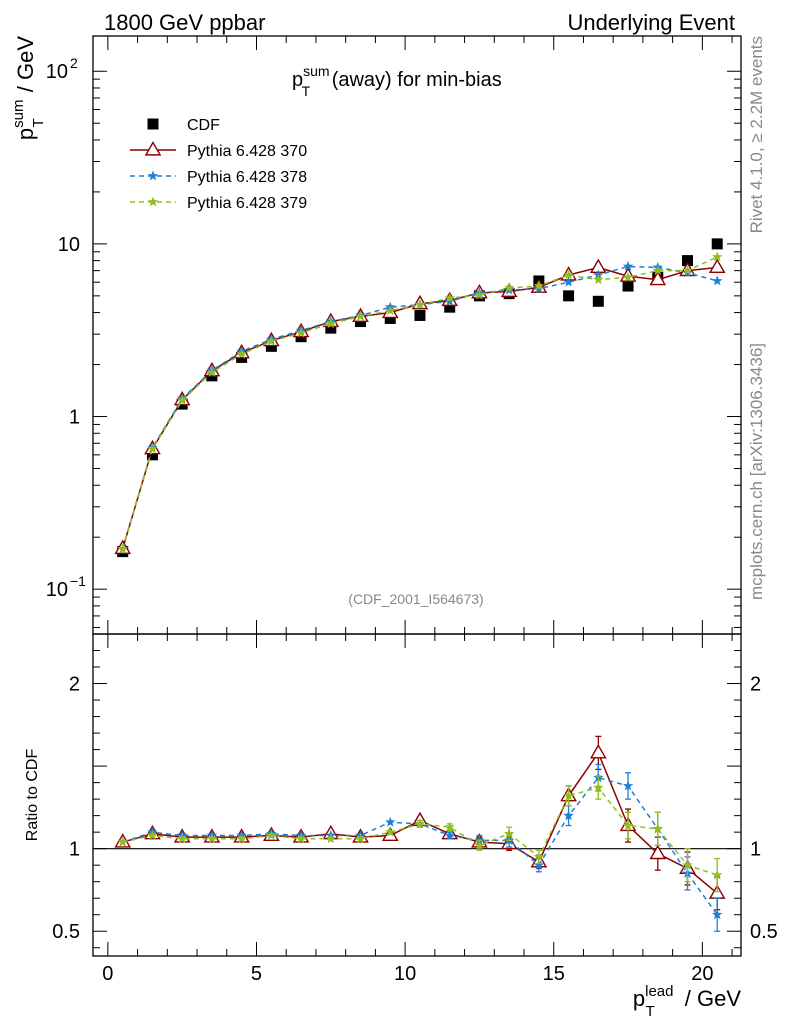  What do you see at coordinates (702, 974) in the screenshot?
I see `x-tick-label: 20` at bounding box center [702, 974].